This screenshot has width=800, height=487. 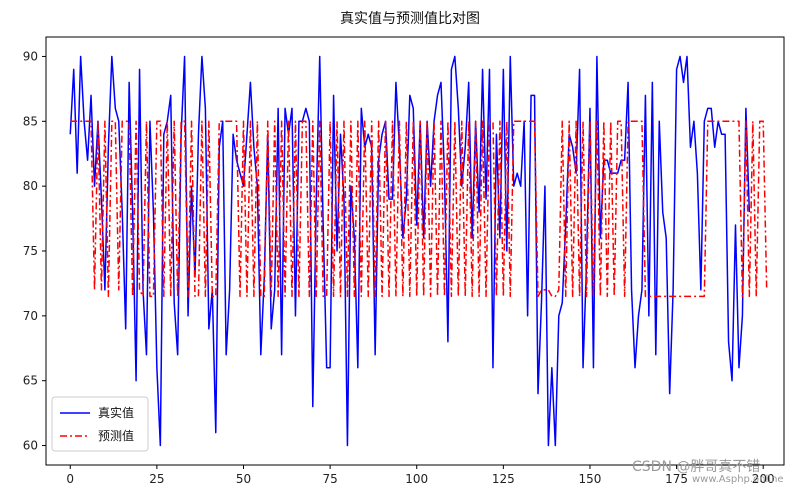 What do you see at coordinates (503, 479) in the screenshot?
I see `x-tick-label: 125` at bounding box center [503, 479].